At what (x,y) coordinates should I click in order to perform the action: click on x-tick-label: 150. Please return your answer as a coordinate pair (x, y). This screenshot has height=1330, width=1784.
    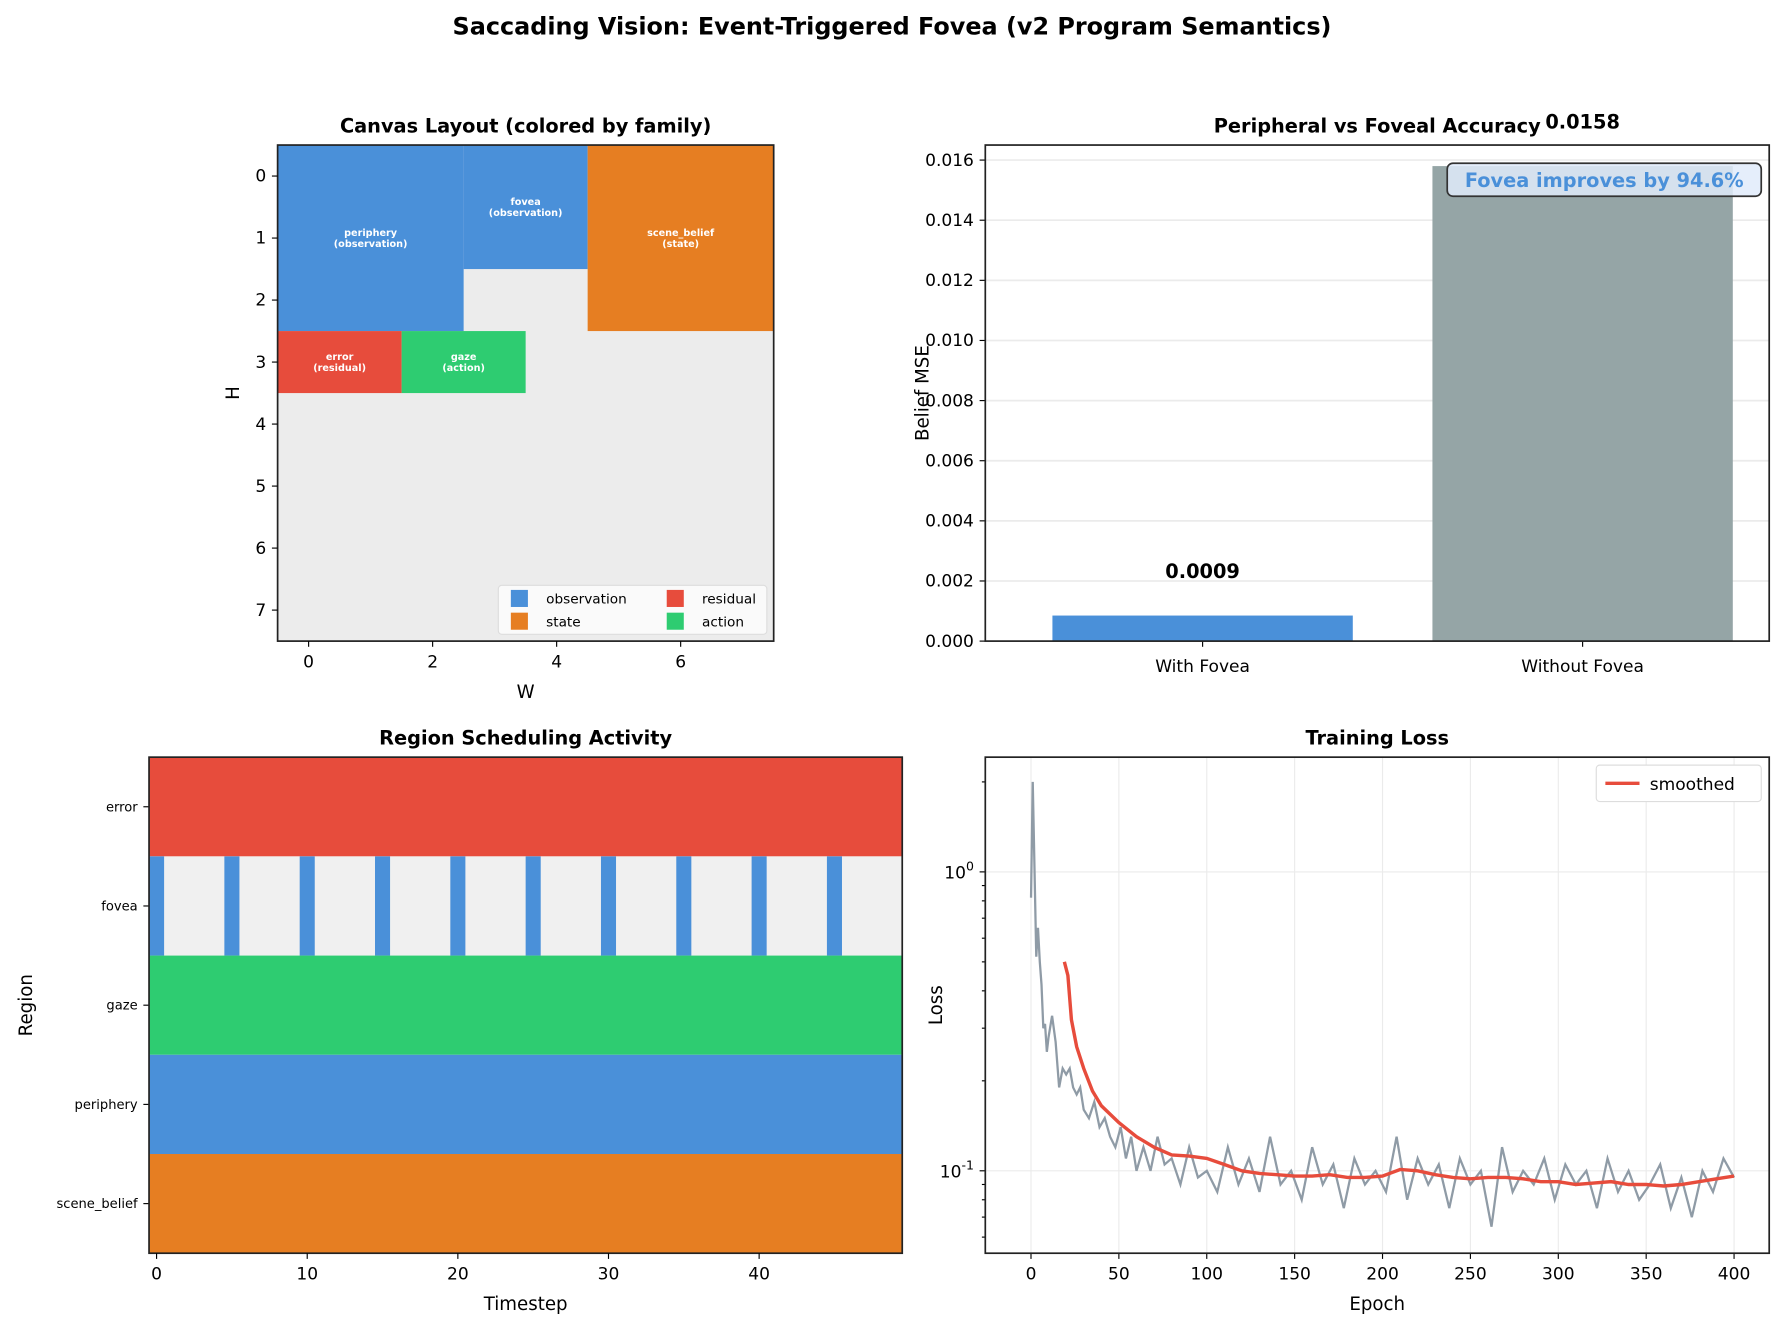
    Looking at the image, I should click on (1294, 1274).